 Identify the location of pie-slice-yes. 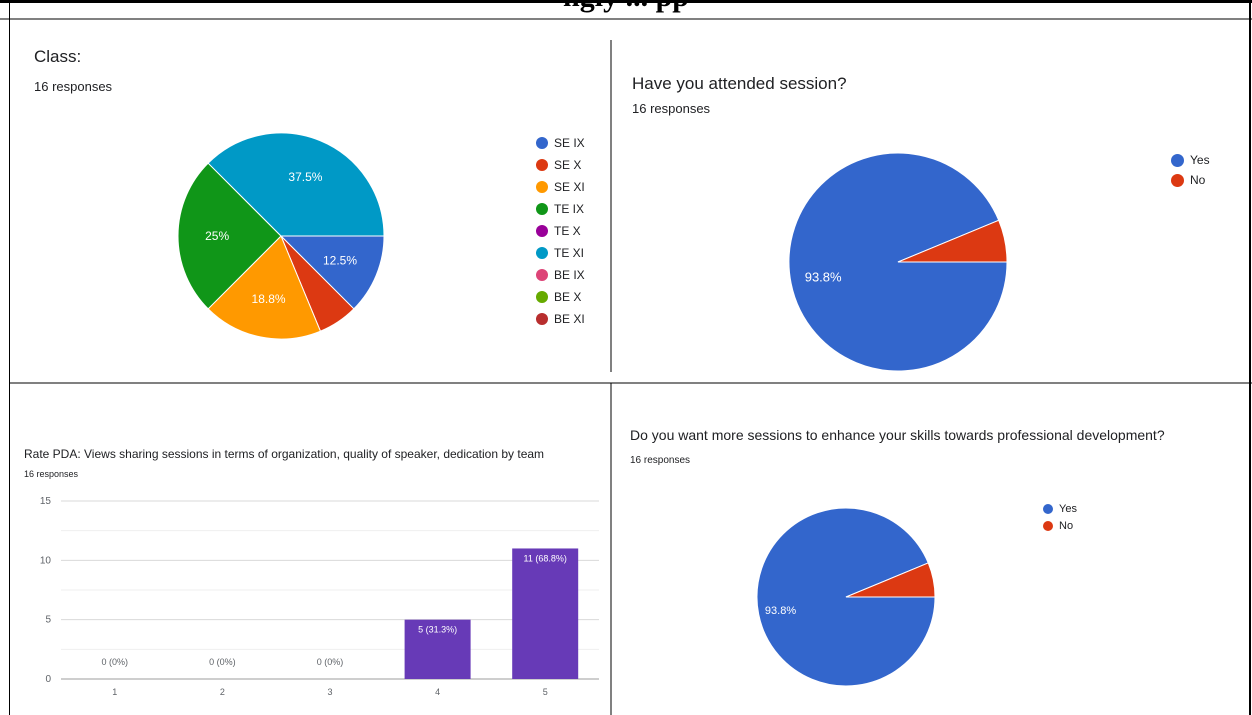
(898, 262).